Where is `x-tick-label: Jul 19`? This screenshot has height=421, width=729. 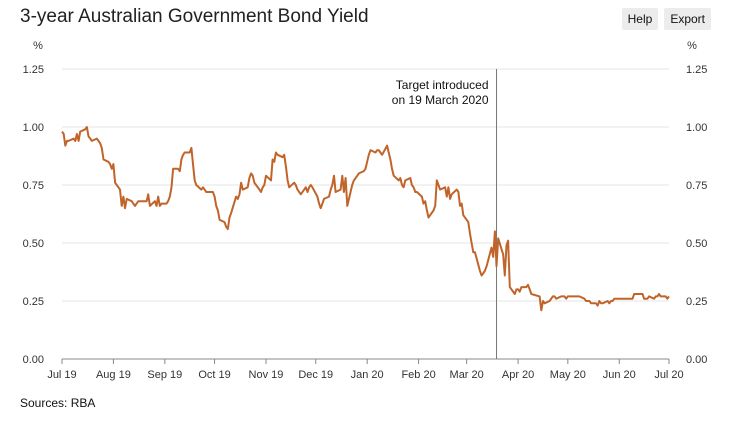 x-tick-label: Jul 19 is located at coordinates (61, 375).